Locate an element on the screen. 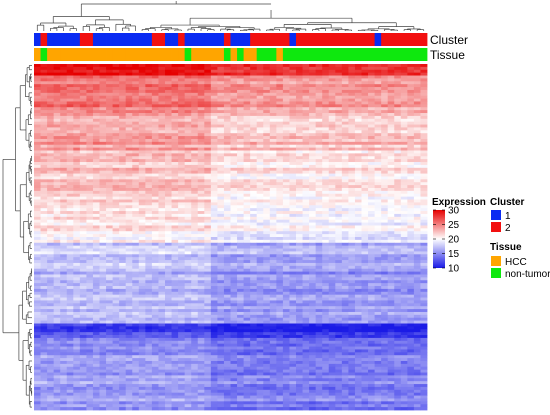 The width and height of the screenshot is (550, 415). cluster-cell is located at coordinates (378, 39).